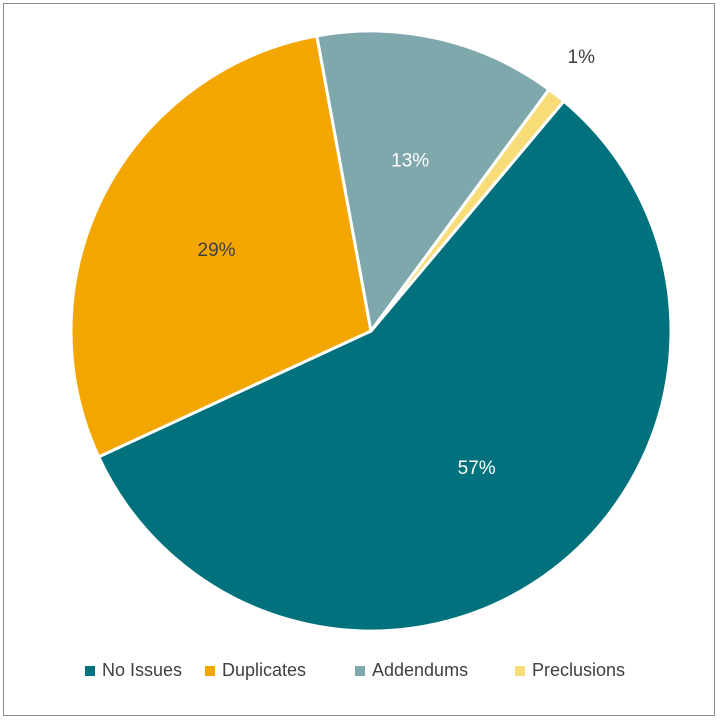 The width and height of the screenshot is (720, 721). Describe the element at coordinates (217, 250) in the screenshot. I see `data-label-duplicates: 29%` at that location.